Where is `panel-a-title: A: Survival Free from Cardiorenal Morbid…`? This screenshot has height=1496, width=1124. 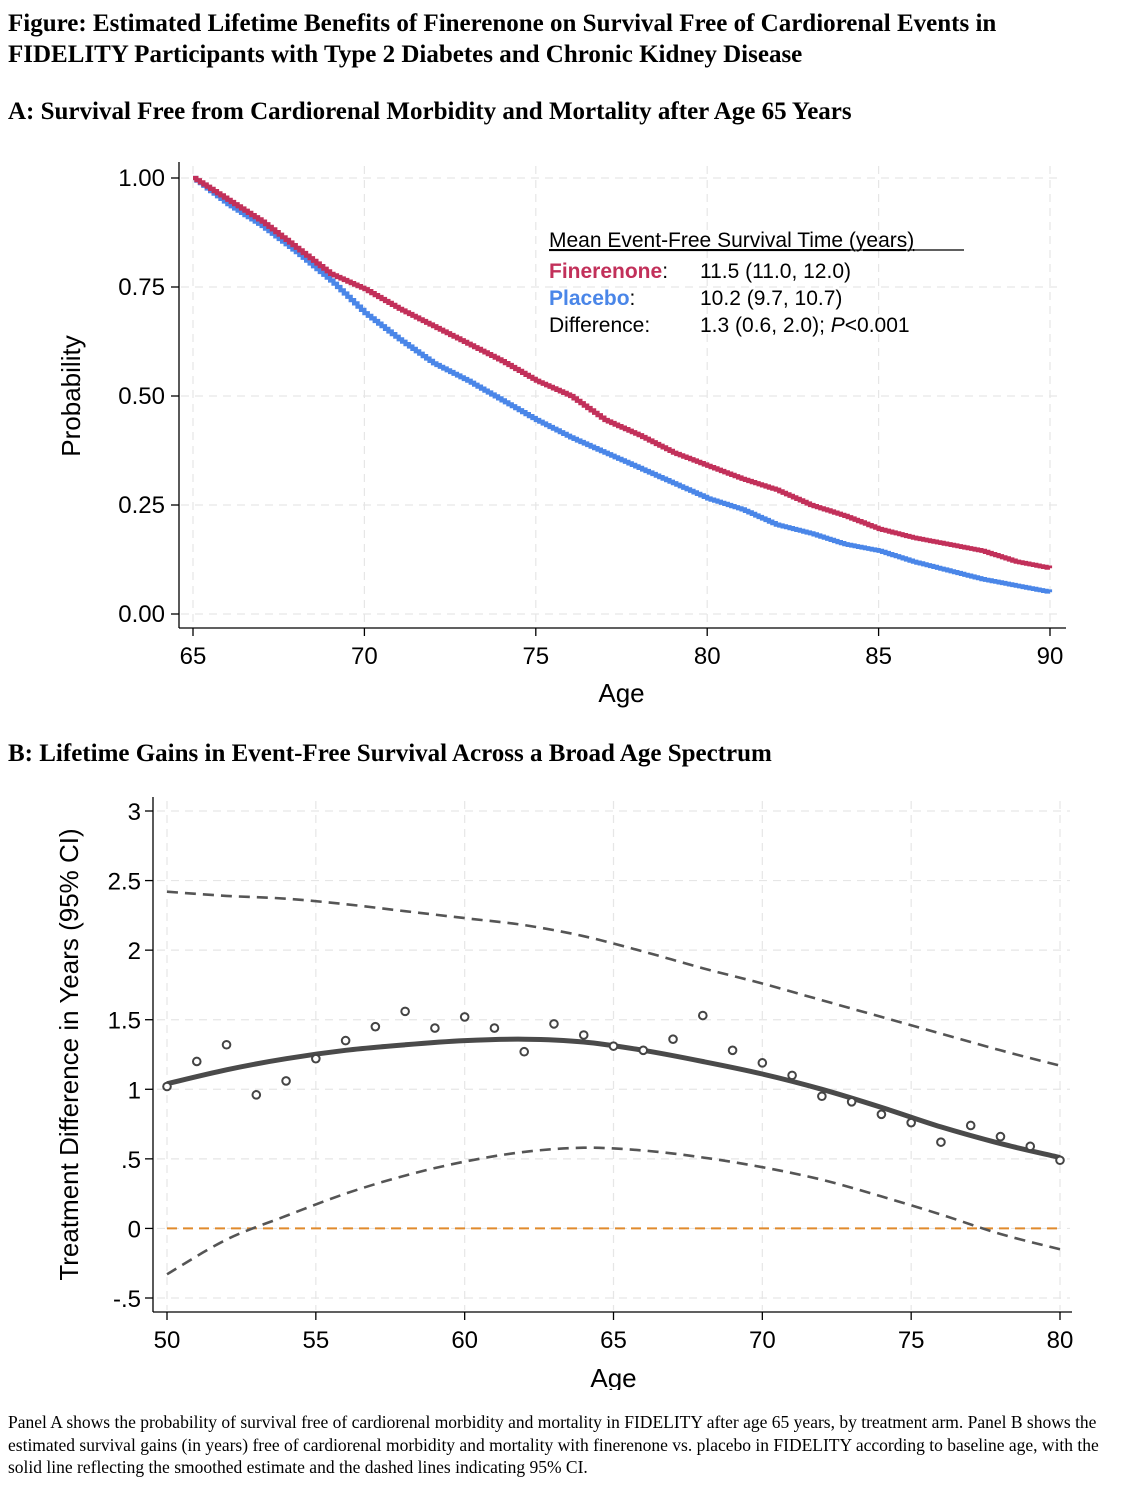 panel-a-title: A: Survival Free from Cardiorenal Morbid… is located at coordinates (430, 111).